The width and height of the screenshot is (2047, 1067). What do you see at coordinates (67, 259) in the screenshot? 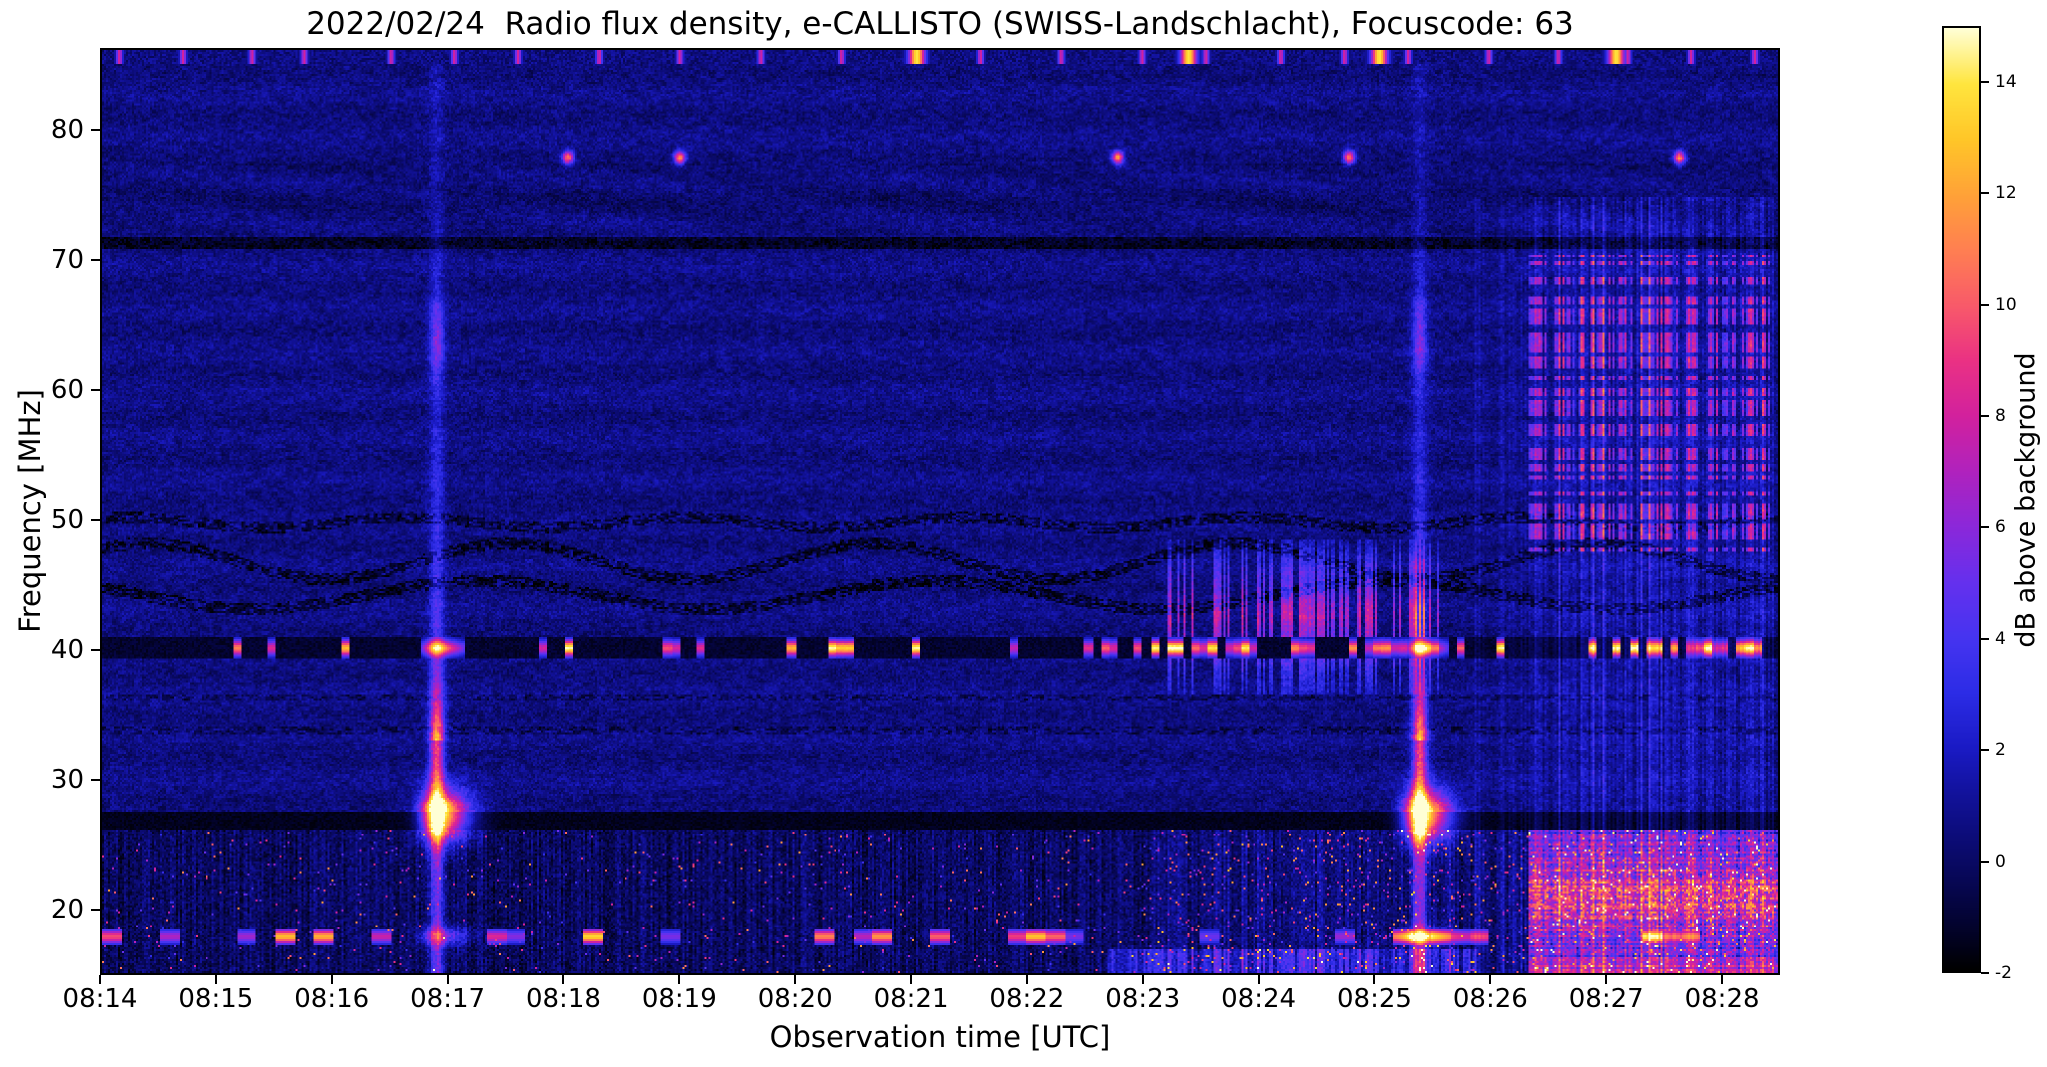
I see `y-tick-label: 70` at bounding box center [67, 259].